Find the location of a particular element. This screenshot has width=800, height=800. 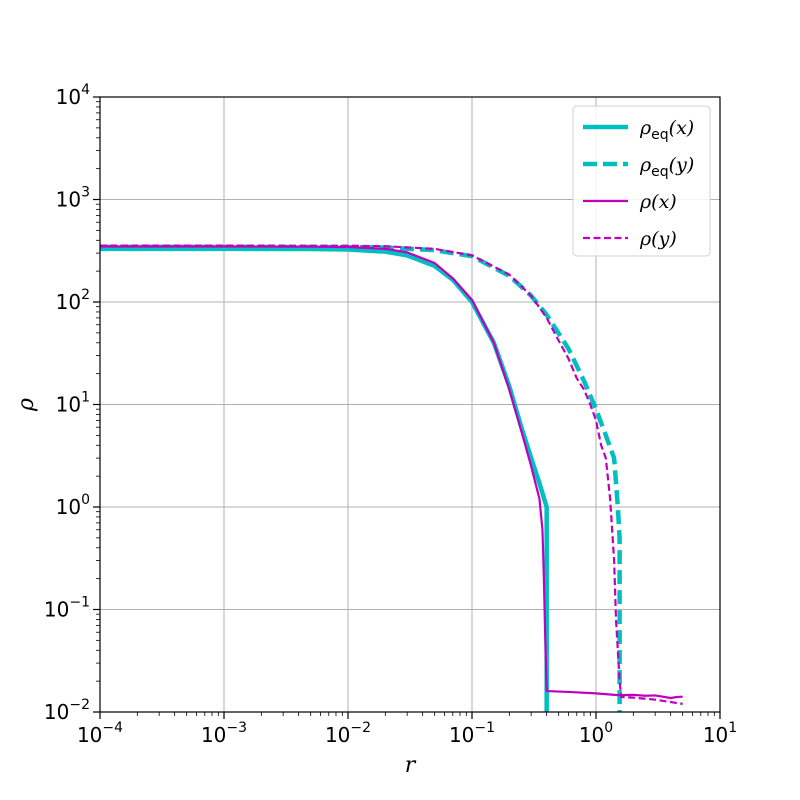

y-tick-label: 10⁻¹ is located at coordinates (67, 608).